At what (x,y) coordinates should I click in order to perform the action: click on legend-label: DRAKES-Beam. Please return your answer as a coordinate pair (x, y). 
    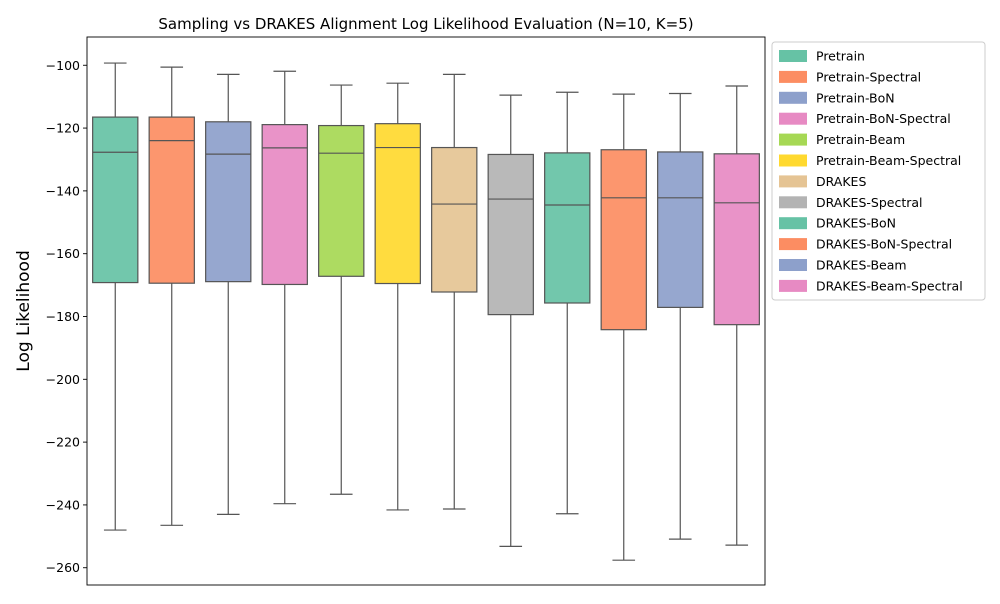
    Looking at the image, I should click on (861, 265).